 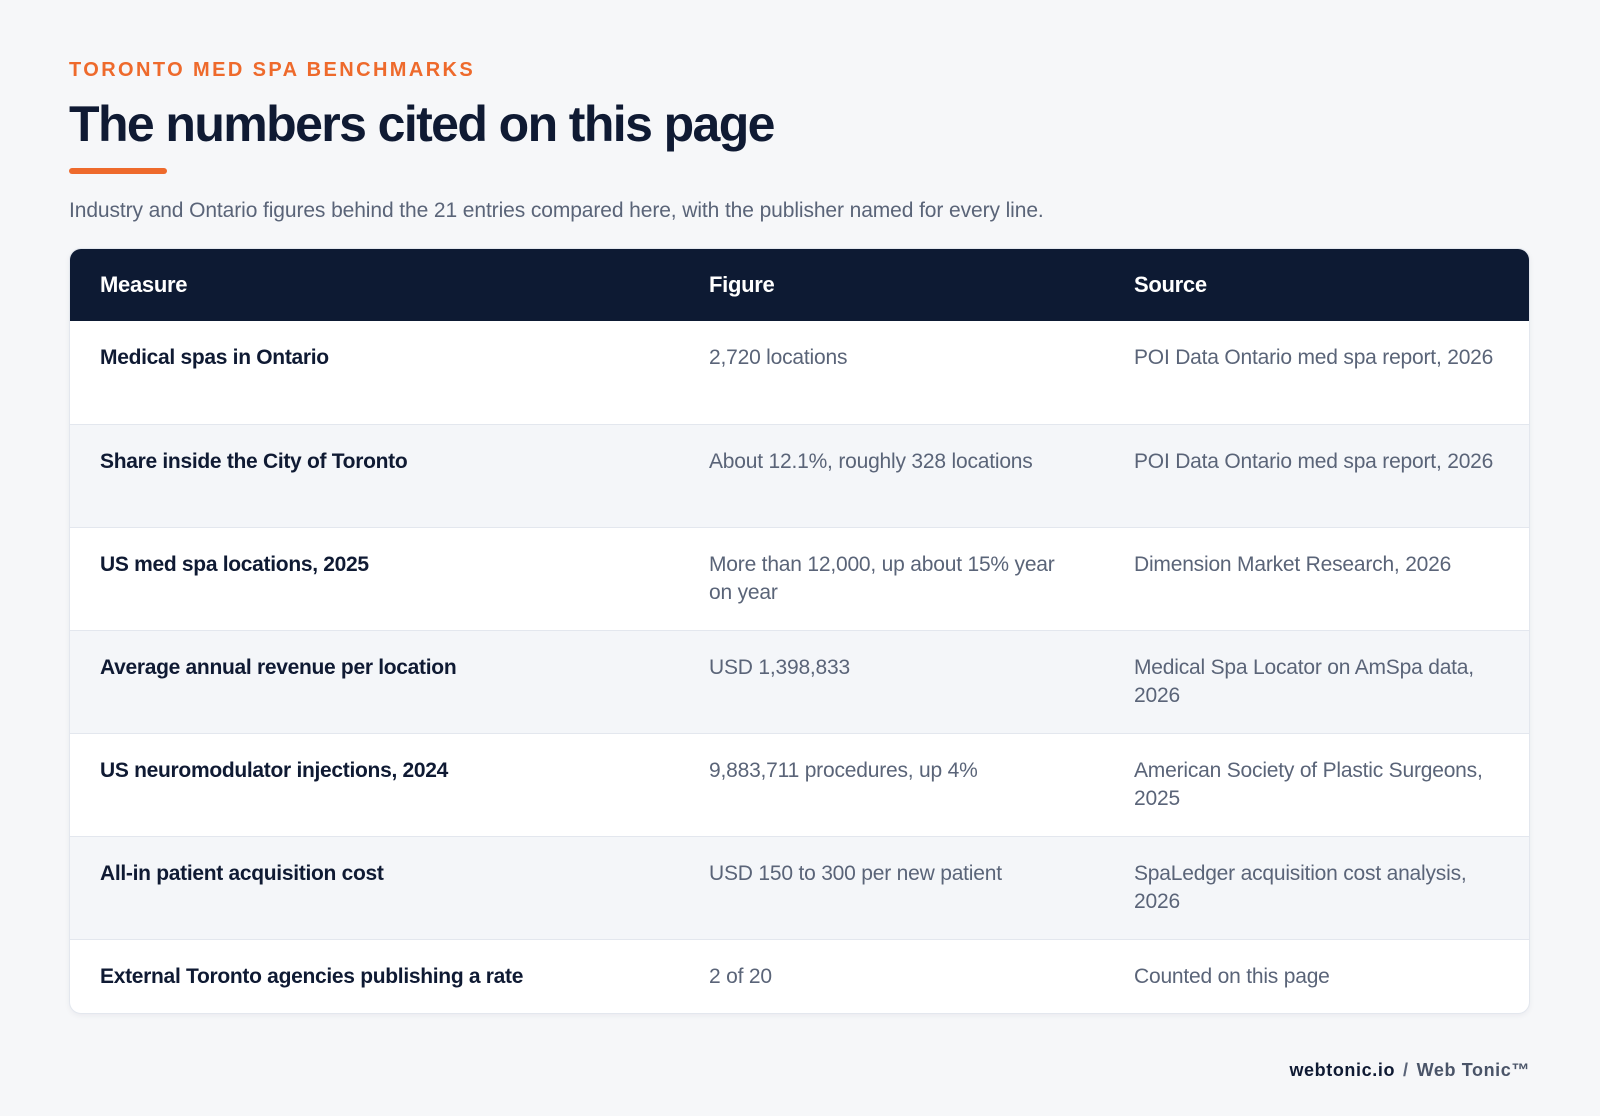 What do you see at coordinates (278, 667) in the screenshot?
I see `cell-measure: Average annual revenue per location` at bounding box center [278, 667].